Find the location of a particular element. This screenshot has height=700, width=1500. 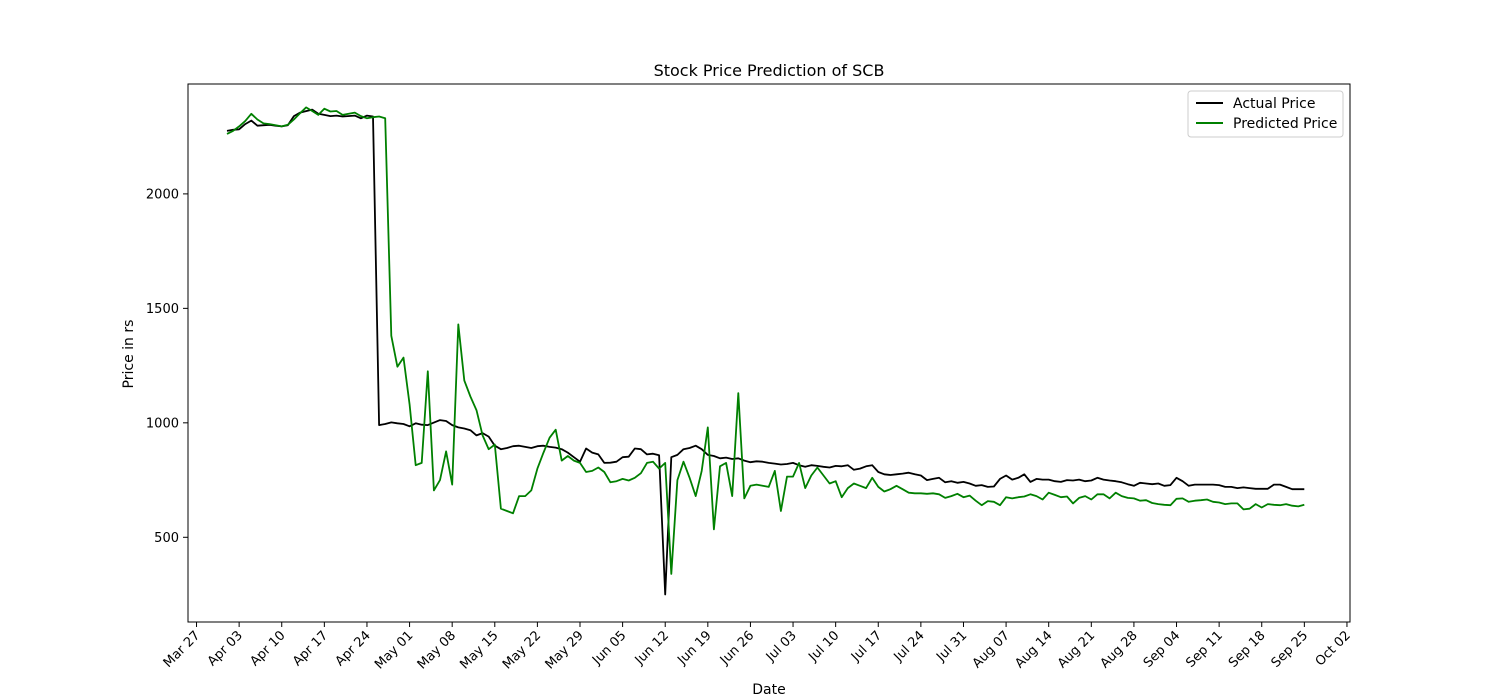

x-axis-title: Date is located at coordinates (768, 690).